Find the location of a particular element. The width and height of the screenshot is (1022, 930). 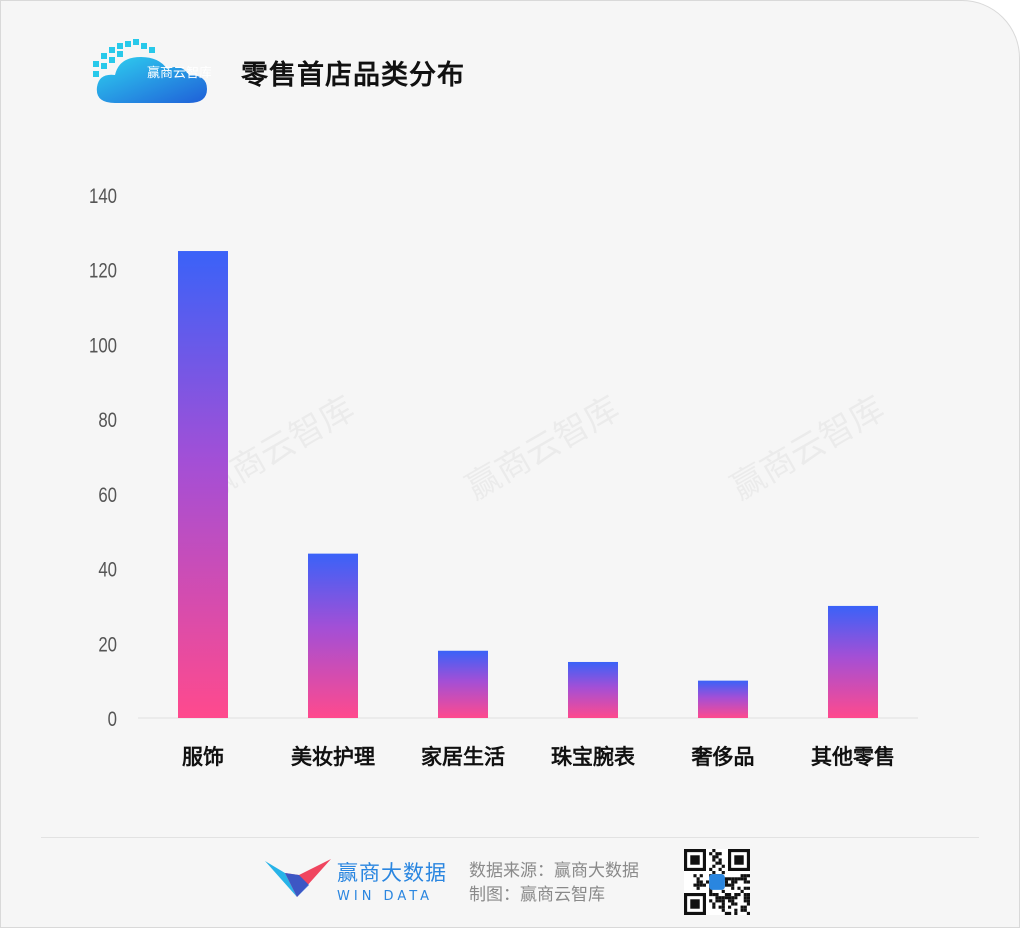

x-category-label: 奢侈品 is located at coordinates (723, 757).